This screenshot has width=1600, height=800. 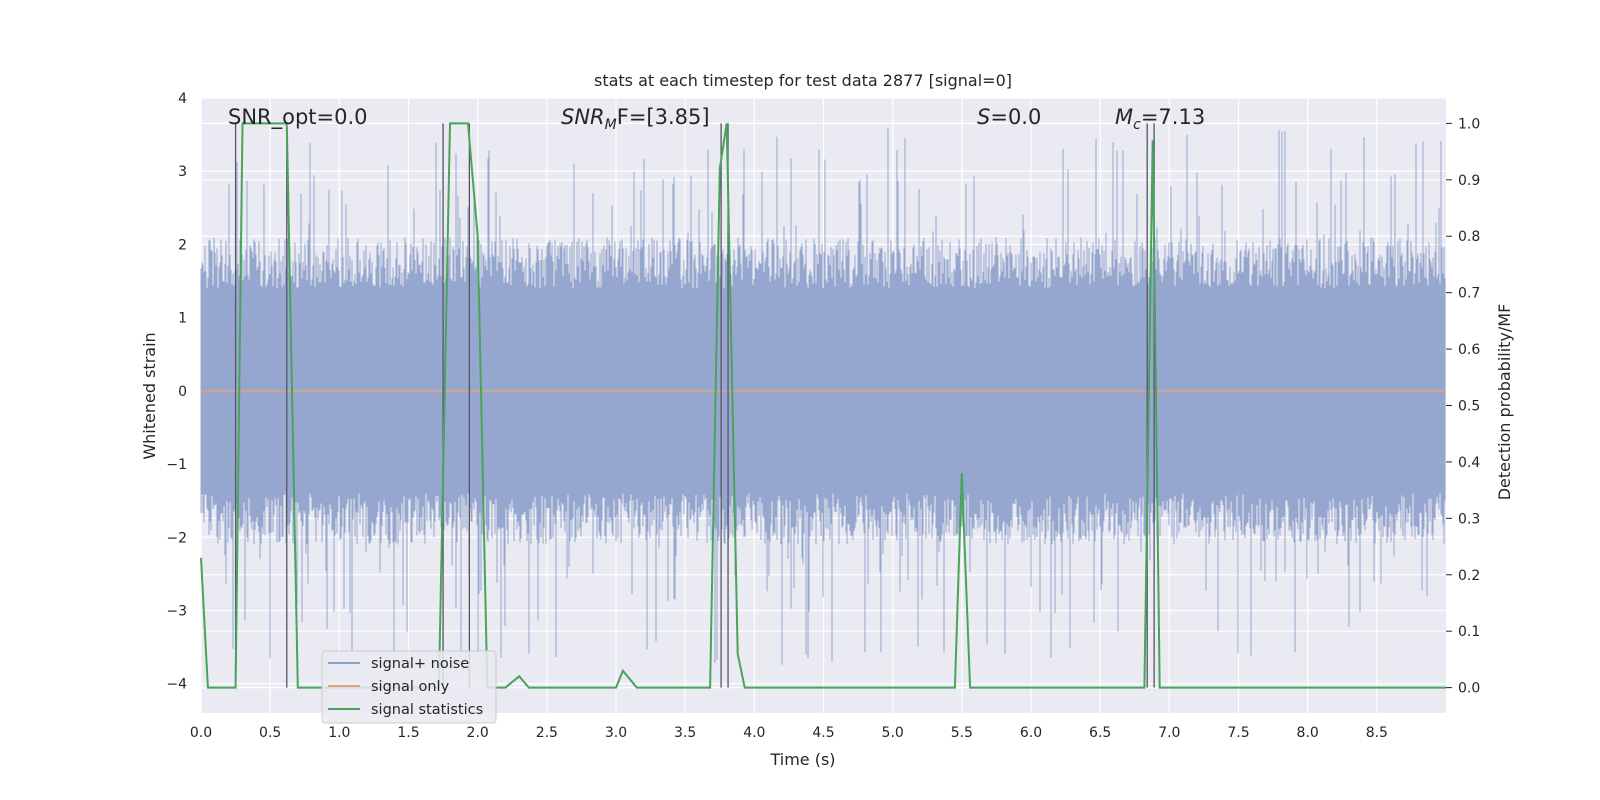 What do you see at coordinates (611, 125) in the screenshot?
I see `snr-mf-subscript: M` at bounding box center [611, 125].